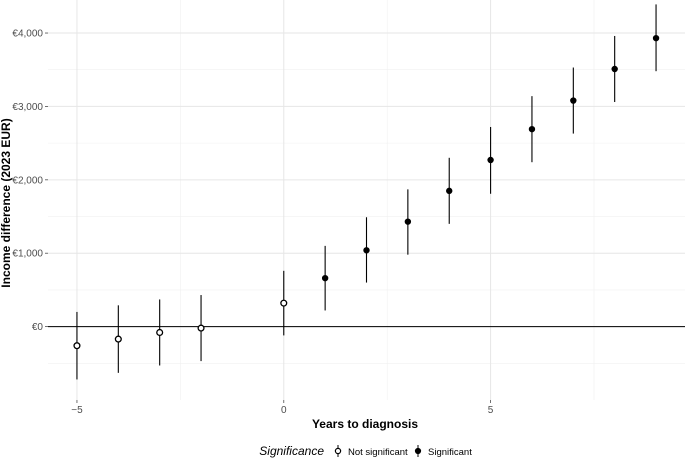  Describe the element at coordinates (38, 327) in the screenshot. I see `y-tick-label: €0` at that location.